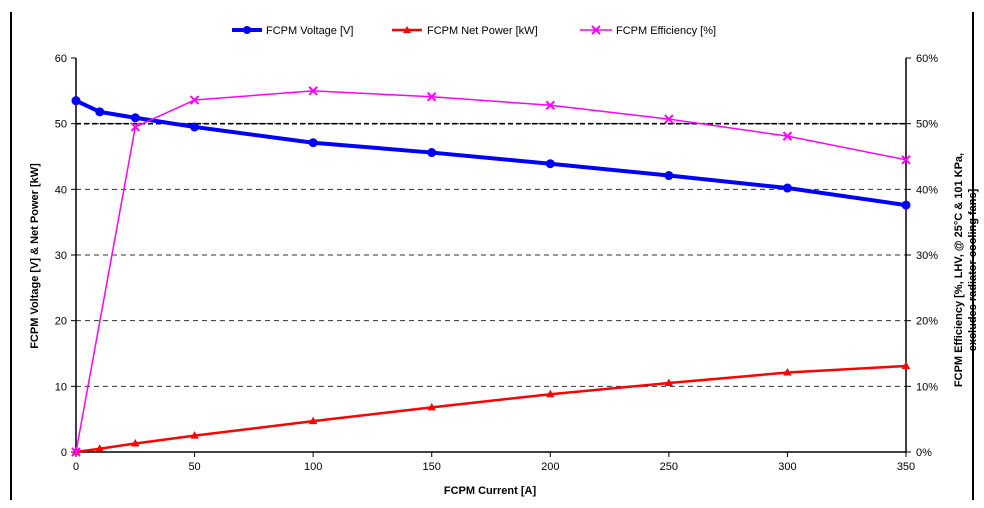 This screenshot has height=508, width=984. Describe the element at coordinates (666, 31) in the screenshot. I see `legend-label-efficiency: FCPM Efficiency [%]` at that location.